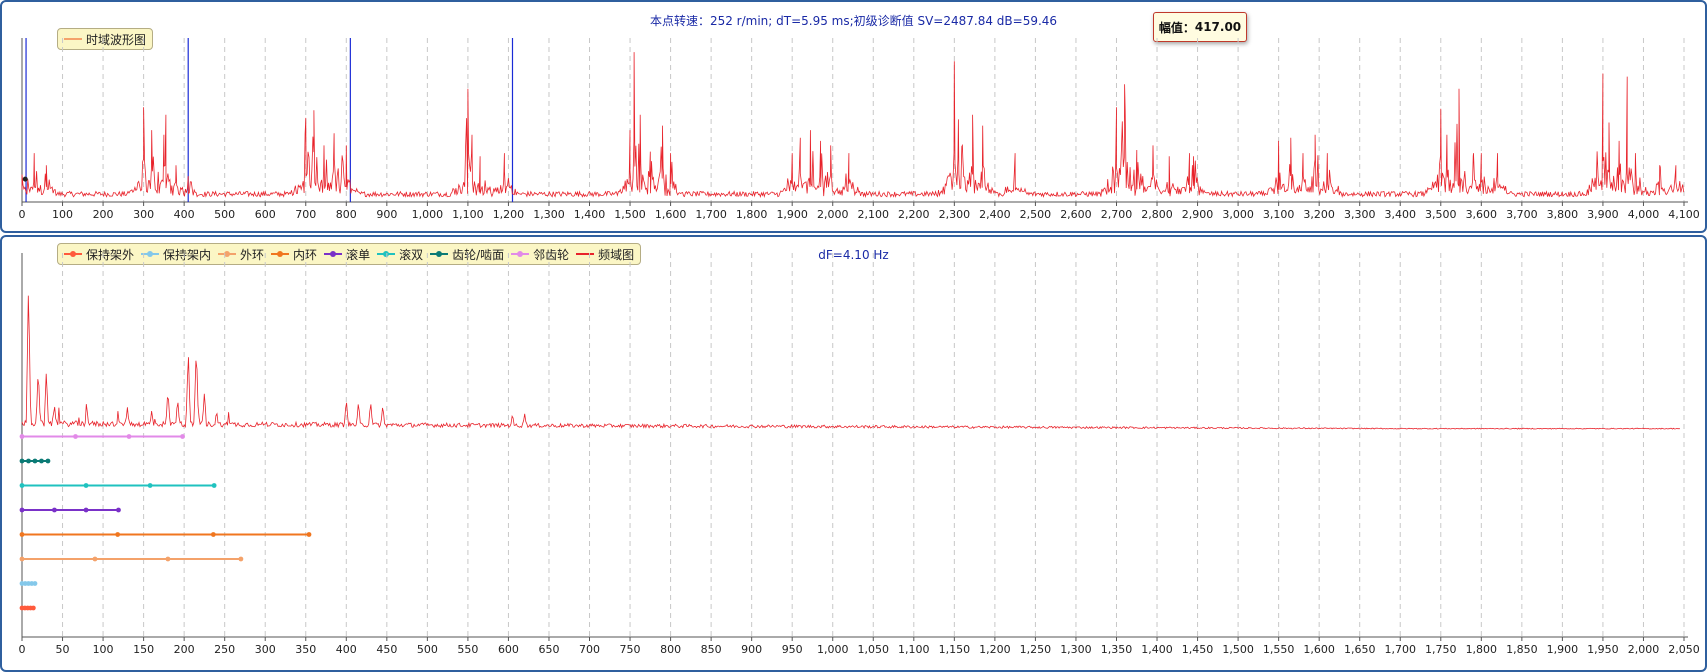 The image size is (1707, 672). I want to click on x-tick-label: 3,000, so click(1238, 214).